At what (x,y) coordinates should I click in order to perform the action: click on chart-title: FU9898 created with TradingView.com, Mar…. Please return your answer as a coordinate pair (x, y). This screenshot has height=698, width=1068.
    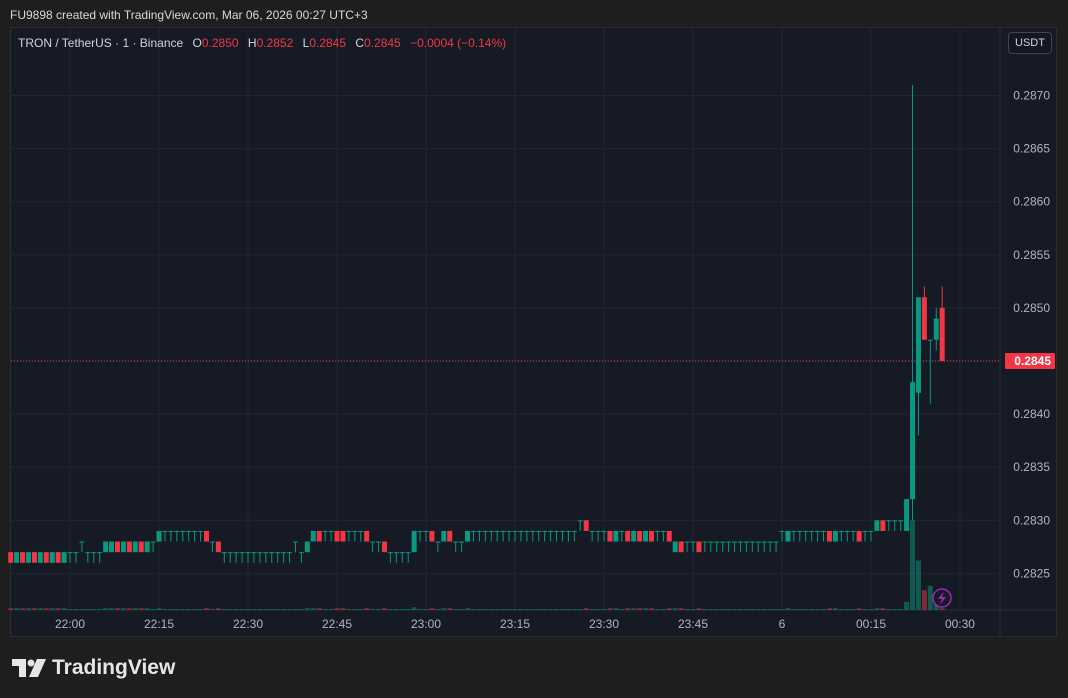
    Looking at the image, I should click on (189, 15).